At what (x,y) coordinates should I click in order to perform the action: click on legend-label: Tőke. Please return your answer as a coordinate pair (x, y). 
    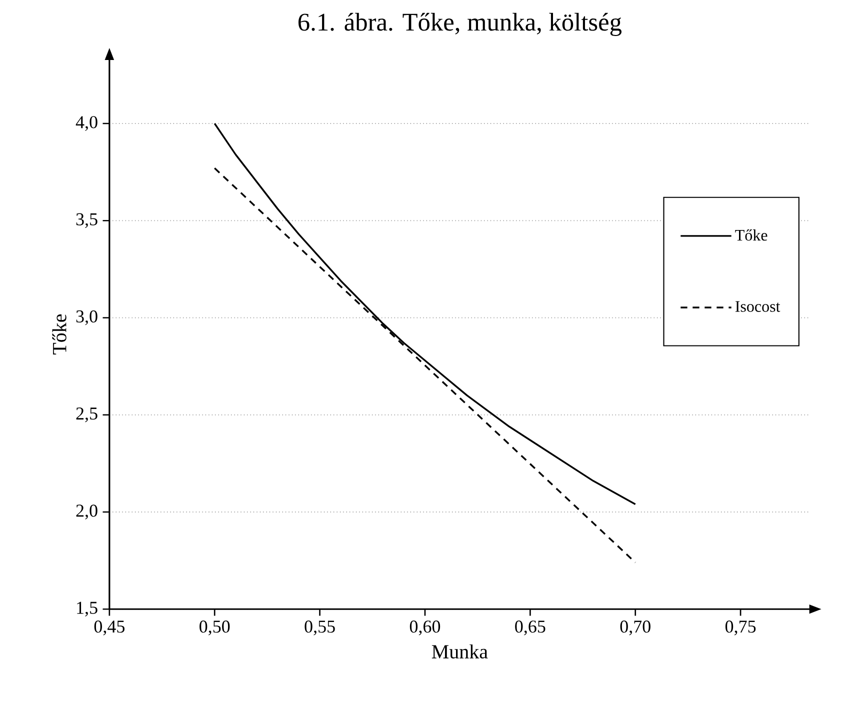
    Looking at the image, I should click on (751, 235).